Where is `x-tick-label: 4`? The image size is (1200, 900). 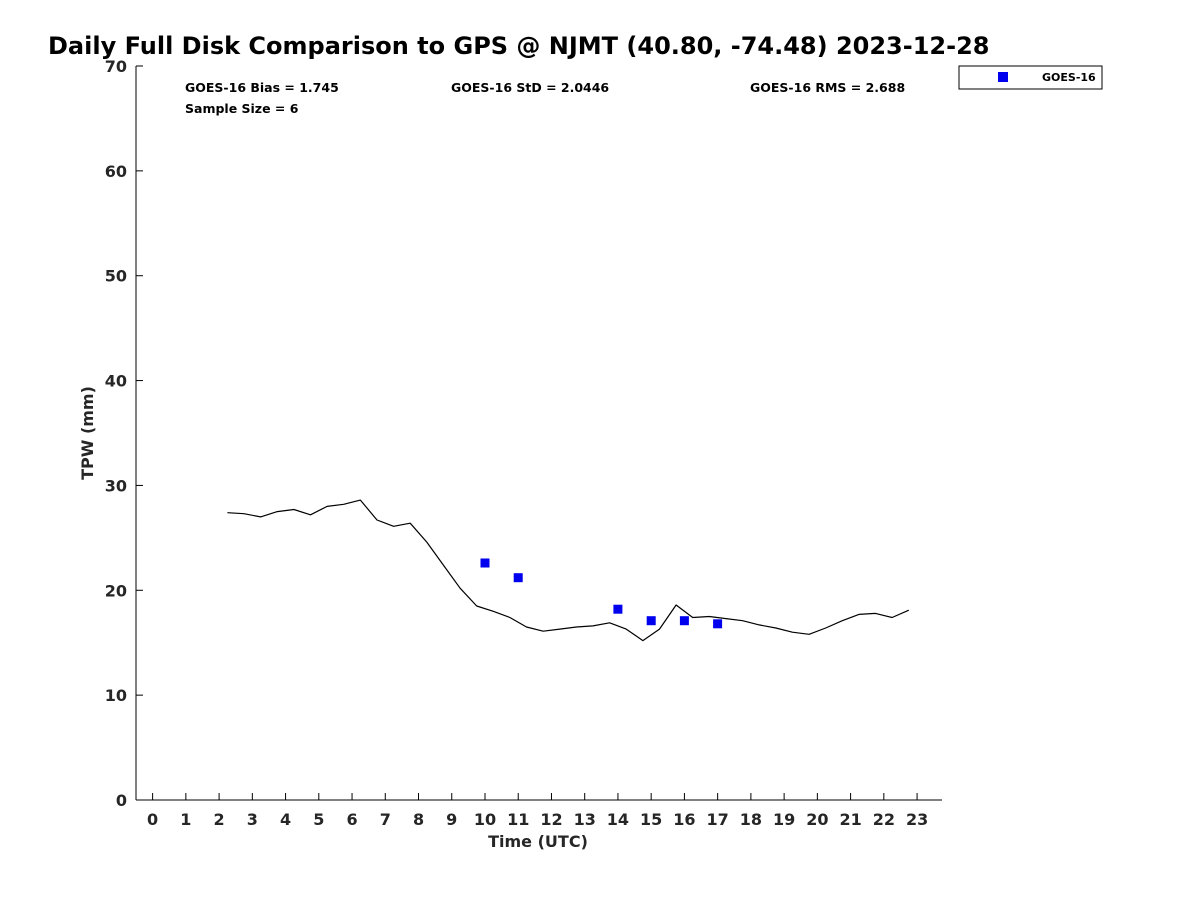
x-tick-label: 4 is located at coordinates (285, 819).